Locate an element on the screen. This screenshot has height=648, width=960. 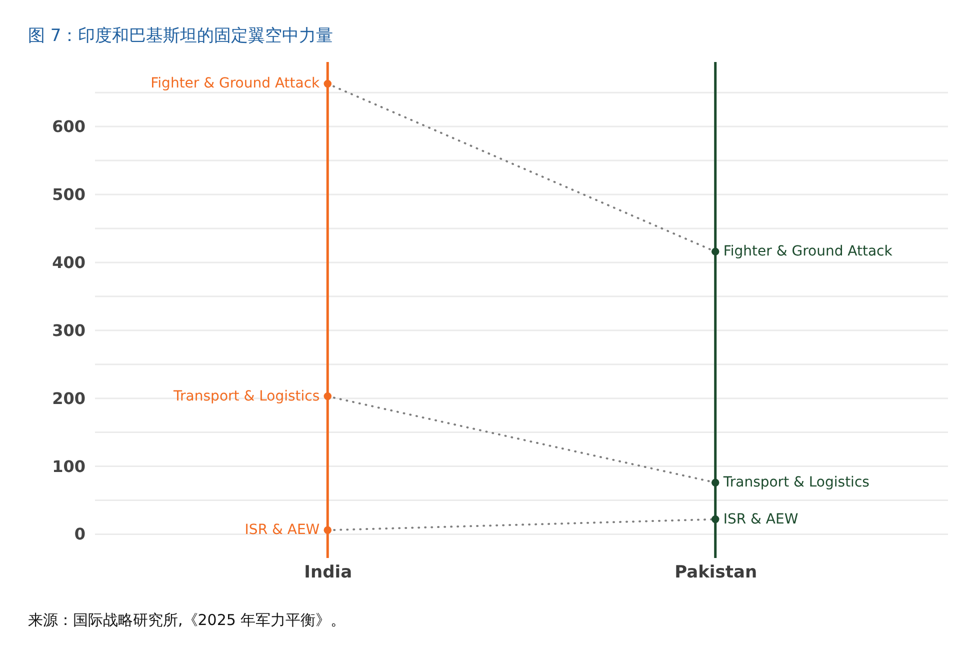
y-tick-label: 0 is located at coordinates (80, 534).